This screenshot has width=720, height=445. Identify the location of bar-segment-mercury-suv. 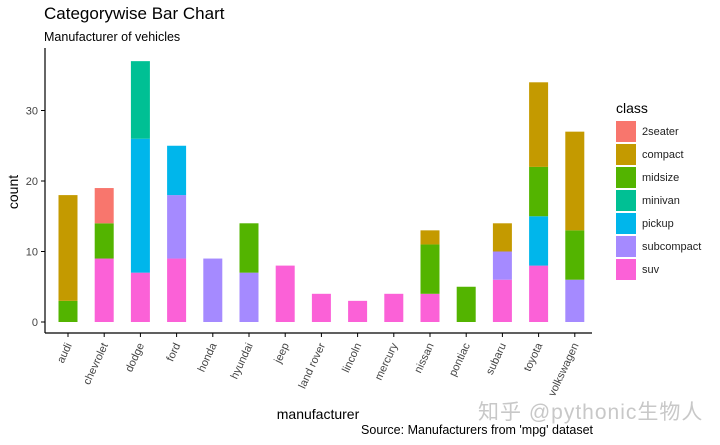
(394, 307).